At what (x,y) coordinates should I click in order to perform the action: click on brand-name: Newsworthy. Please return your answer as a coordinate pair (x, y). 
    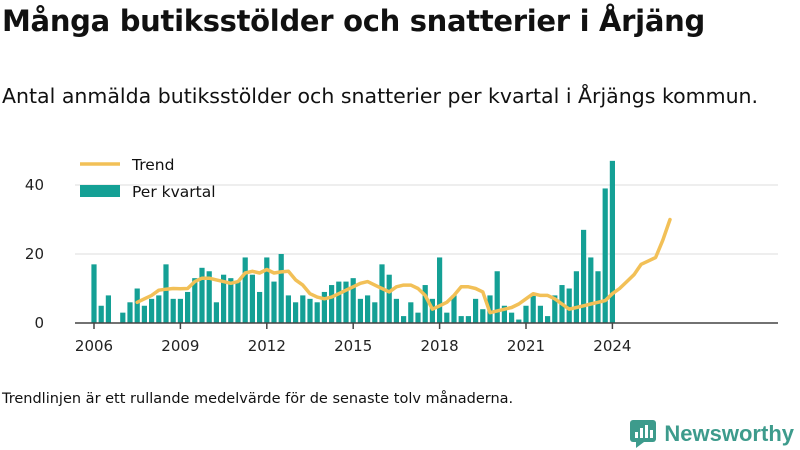
    Looking at the image, I should click on (729, 433).